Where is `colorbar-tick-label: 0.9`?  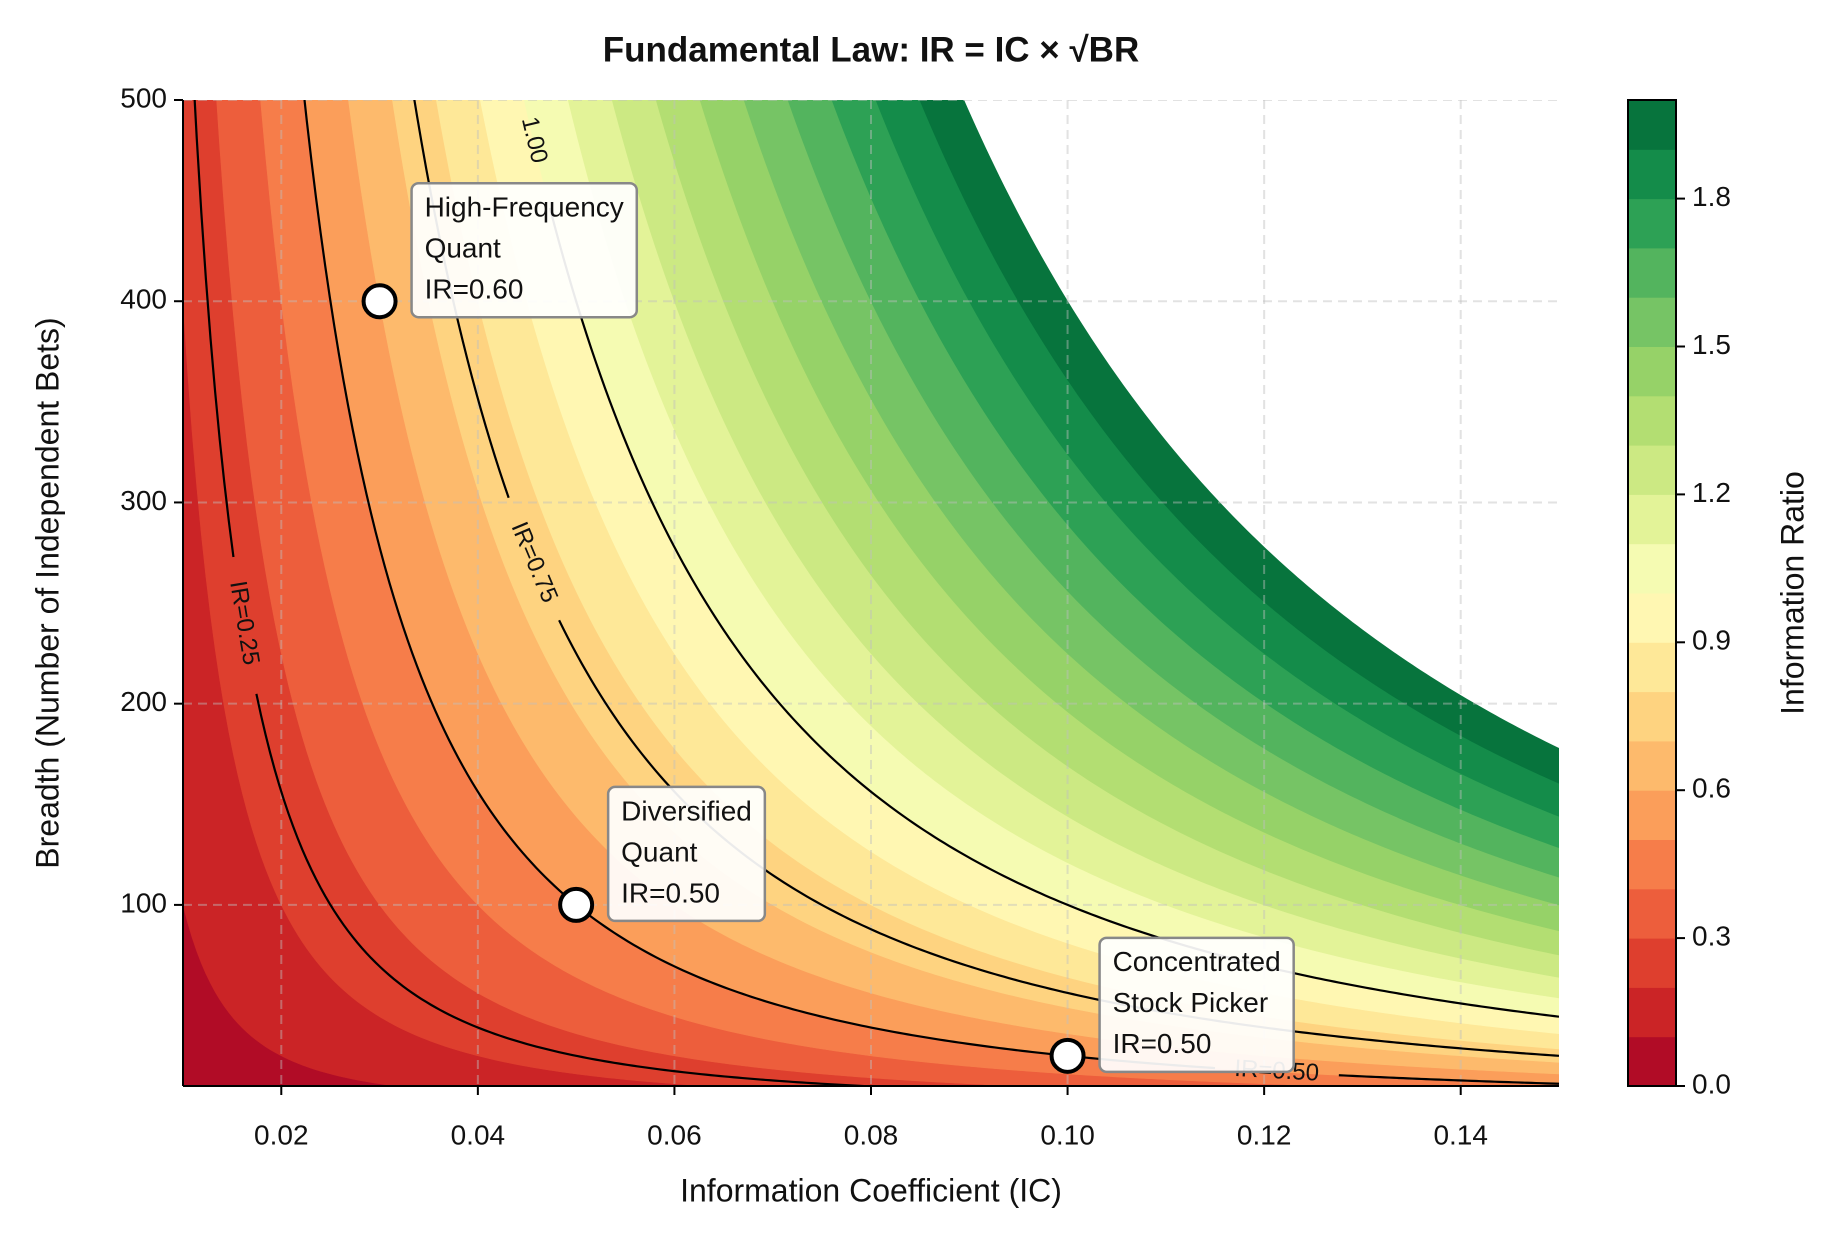 colorbar-tick-label: 0.9 is located at coordinates (1711, 640).